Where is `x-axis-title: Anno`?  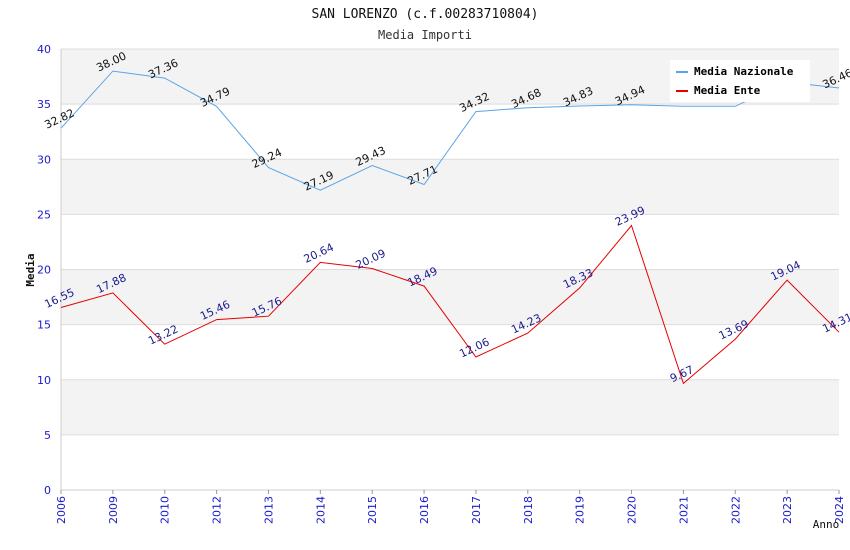 x-axis-title: Anno is located at coordinates (826, 524).